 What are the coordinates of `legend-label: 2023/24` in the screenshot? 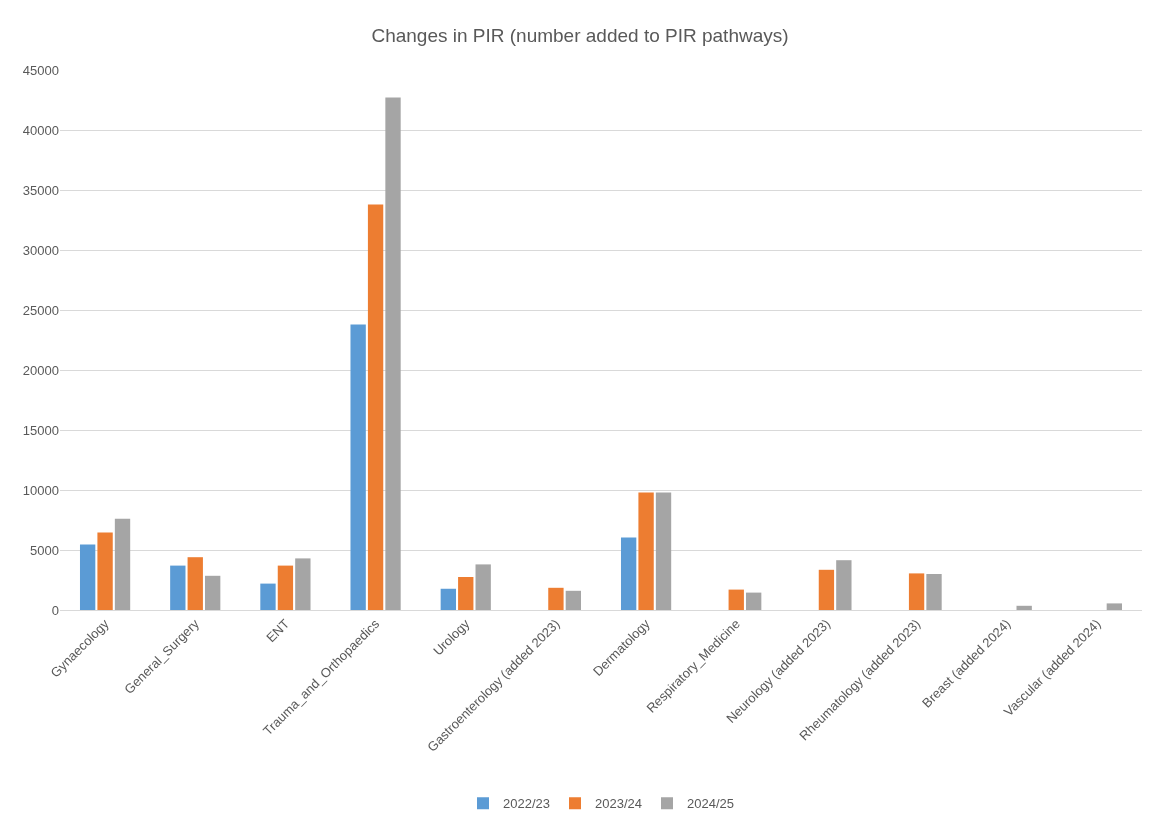 It's located at (618, 804).